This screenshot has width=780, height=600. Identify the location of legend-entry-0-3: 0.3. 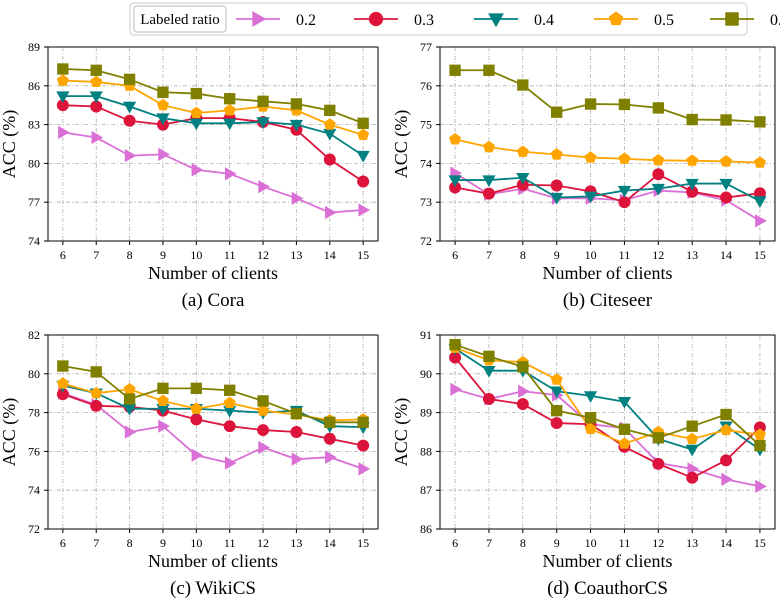
(394, 20).